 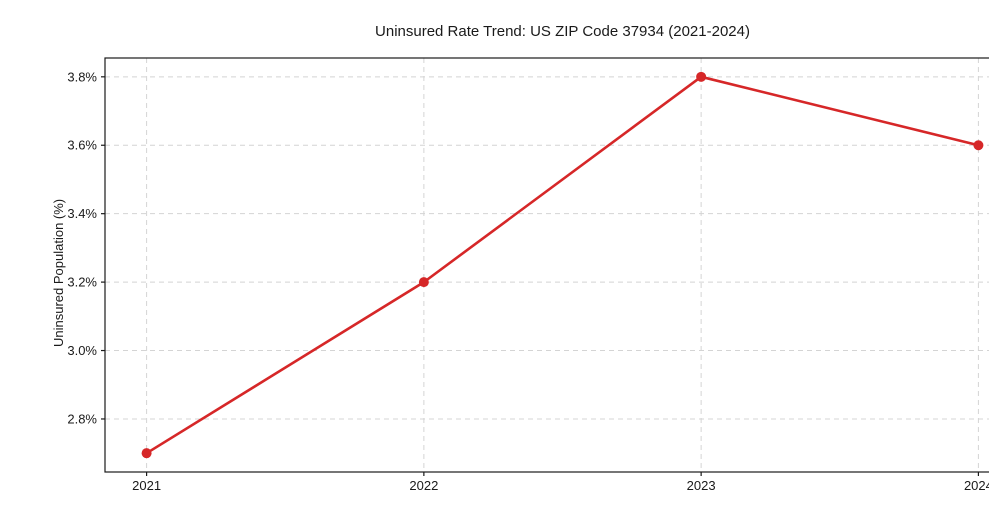 What do you see at coordinates (82, 213) in the screenshot?
I see `y-tick-label: 3.4%` at bounding box center [82, 213].